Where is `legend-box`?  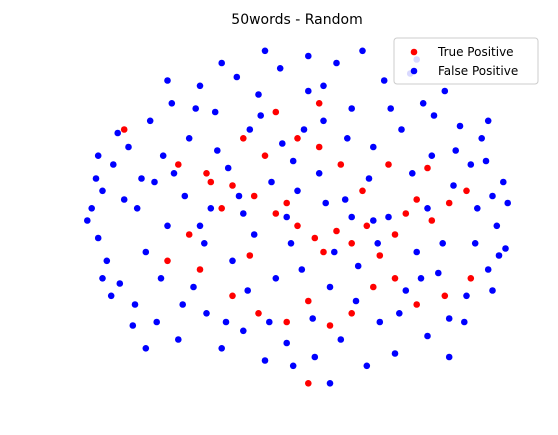
legend-box is located at coordinates (466, 61).